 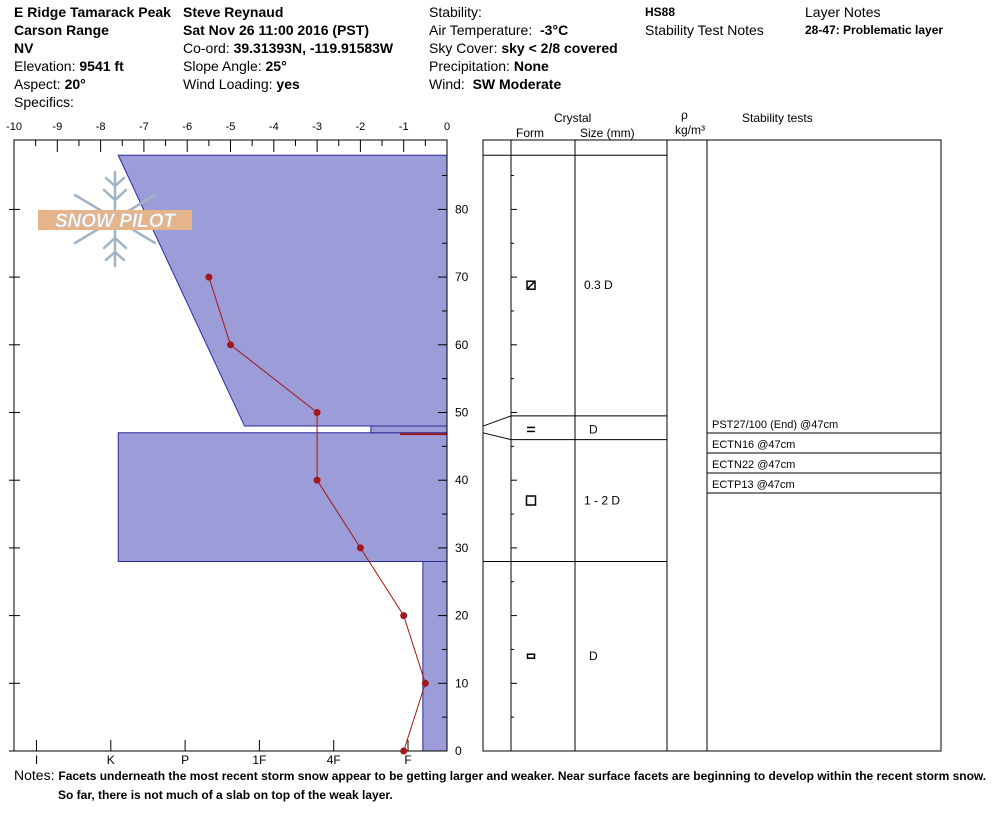 I want to click on precip-value: None, so click(x=531, y=66).